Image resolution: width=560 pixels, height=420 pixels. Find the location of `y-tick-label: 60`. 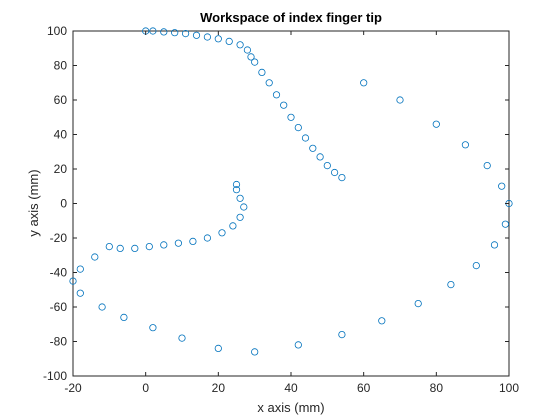

y-tick-label: 60 is located at coordinates (61, 100).